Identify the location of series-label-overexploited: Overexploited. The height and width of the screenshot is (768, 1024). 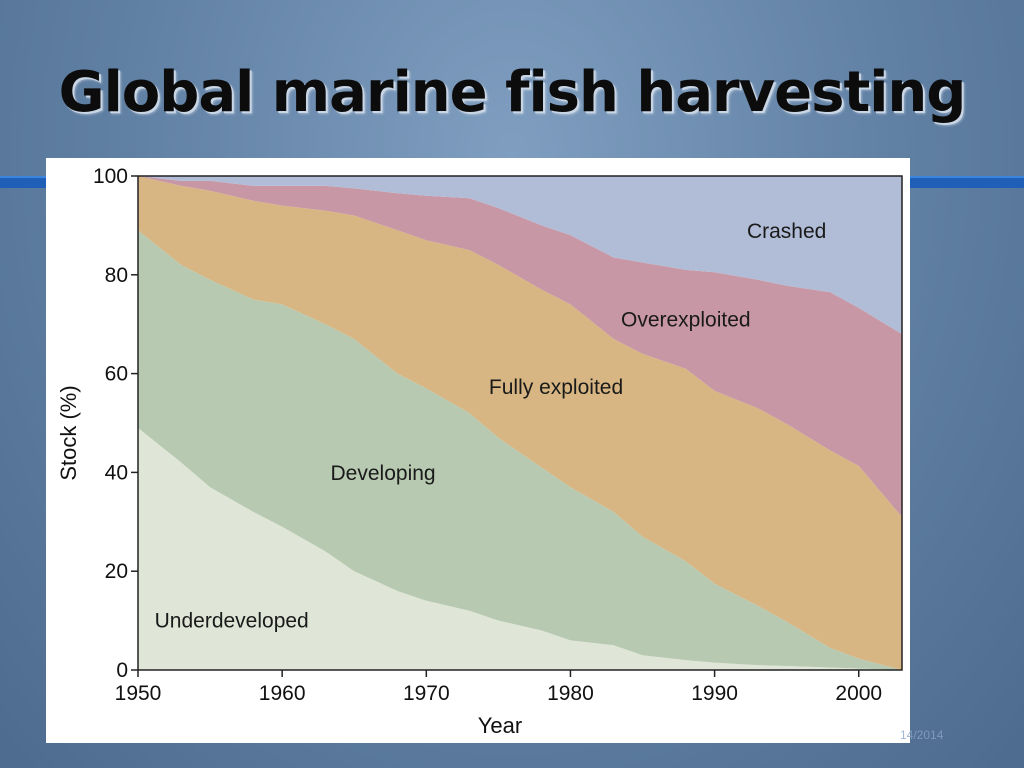
(686, 319).